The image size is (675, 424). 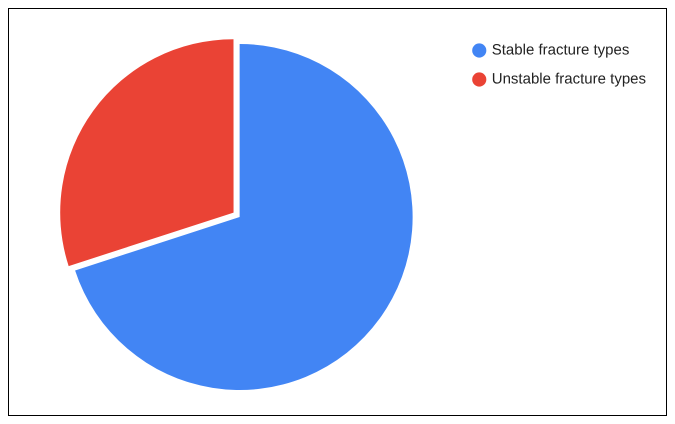 I want to click on legend-label: Unstable fracture types, so click(x=569, y=79).